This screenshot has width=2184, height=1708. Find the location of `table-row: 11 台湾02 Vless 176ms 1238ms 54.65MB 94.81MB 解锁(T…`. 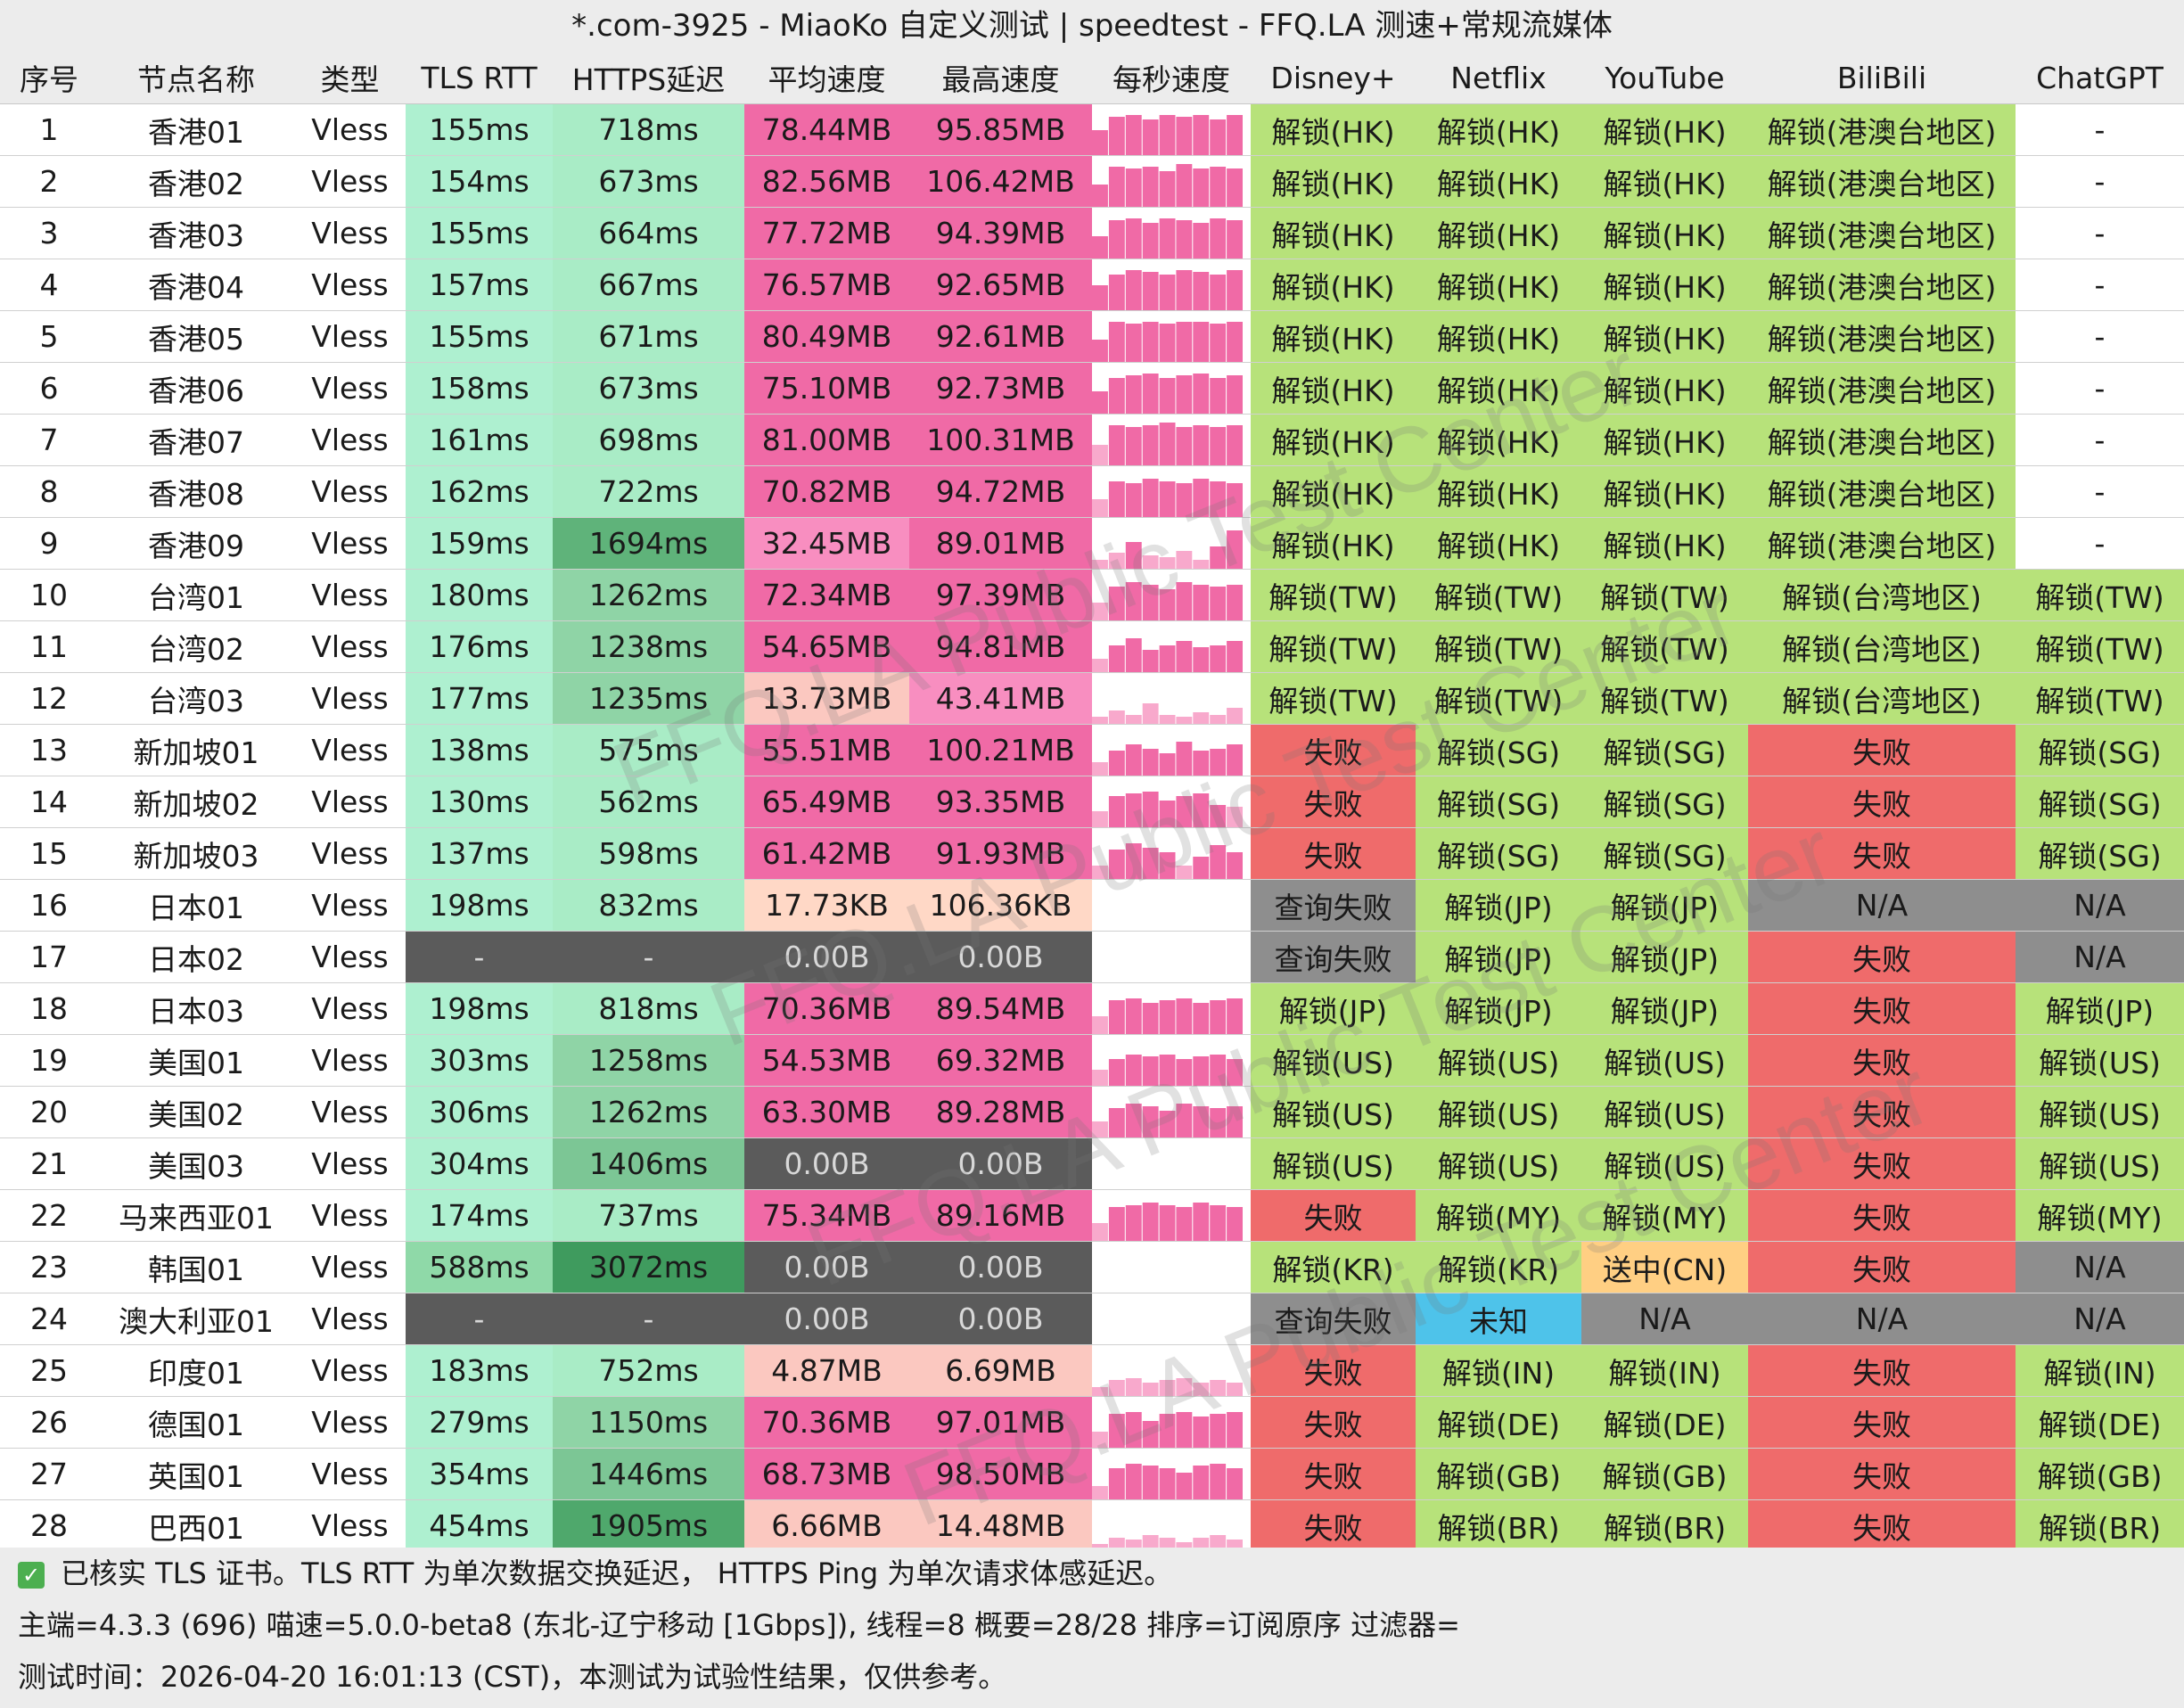

table-row: 11 台湾02 Vless 176ms 1238ms 54.65MB 94.81MB 解锁(T… is located at coordinates (1092, 646).